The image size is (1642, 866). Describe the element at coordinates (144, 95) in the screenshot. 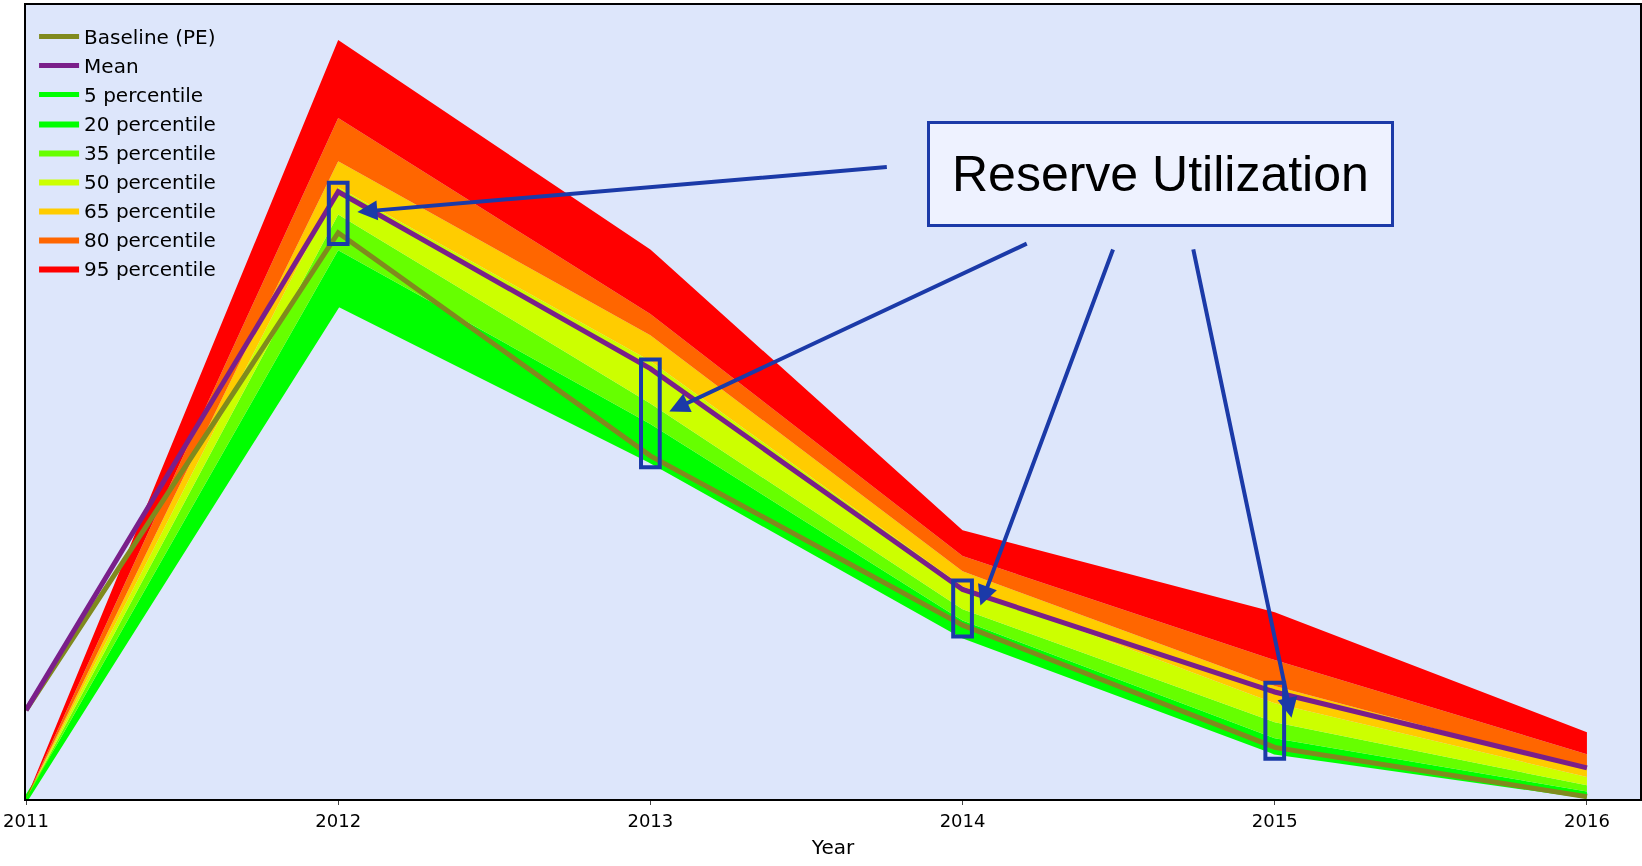

I see `legend-label: 5 percentile` at that location.